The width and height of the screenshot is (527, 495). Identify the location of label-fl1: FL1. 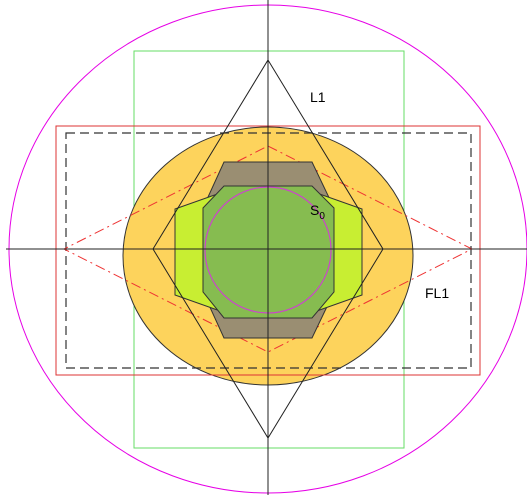
(437, 293).